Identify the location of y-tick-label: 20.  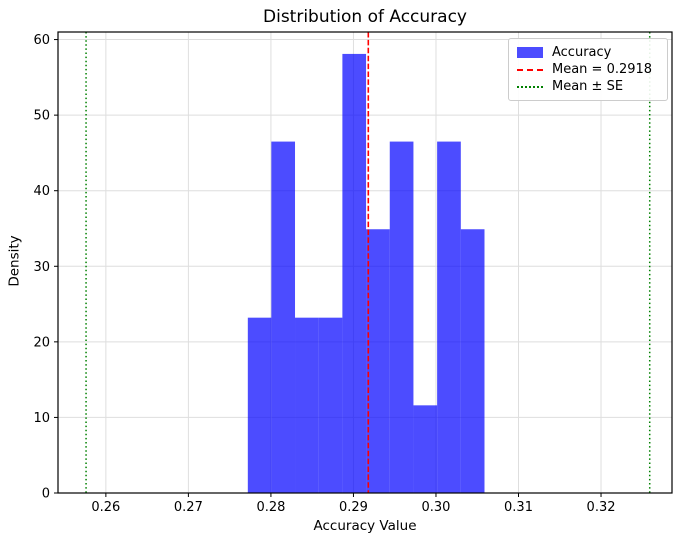
(41, 342).